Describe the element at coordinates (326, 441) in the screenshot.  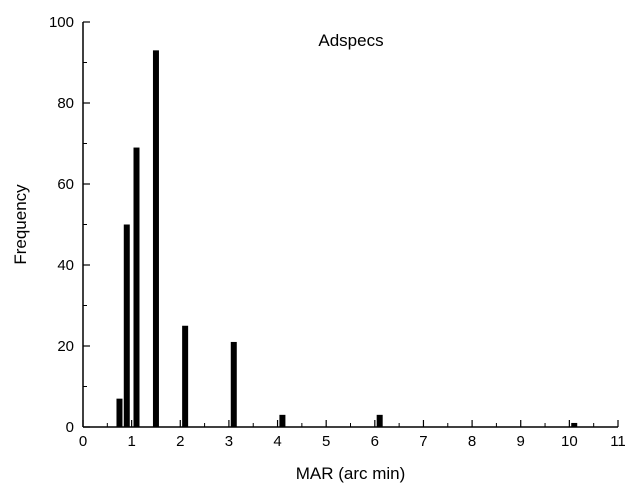
I see `x-tick-label: 5` at that location.